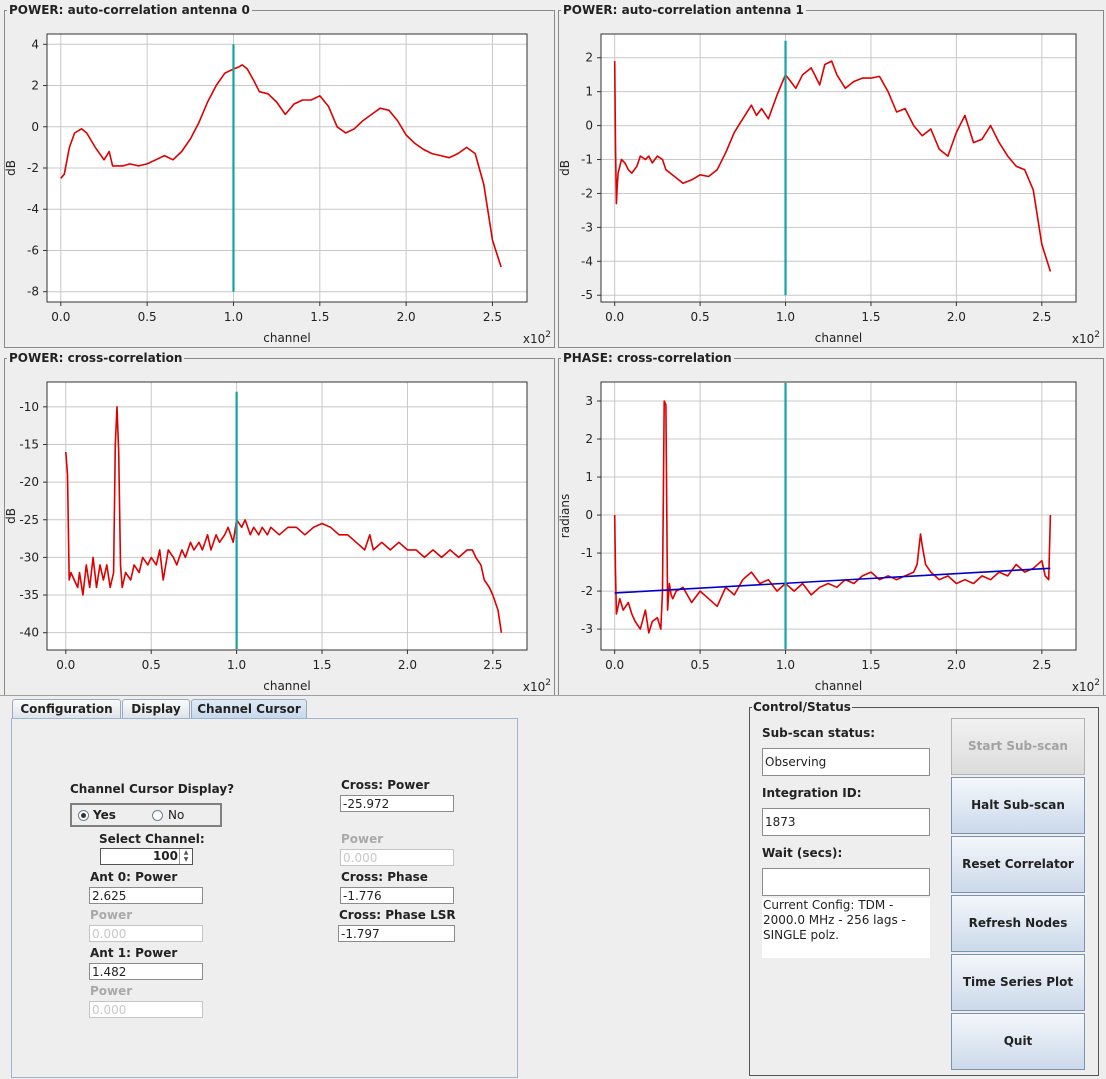  Describe the element at coordinates (397, 915) in the screenshot. I see `cross-phase-lsr-label: Cross: Phase LSR` at that location.